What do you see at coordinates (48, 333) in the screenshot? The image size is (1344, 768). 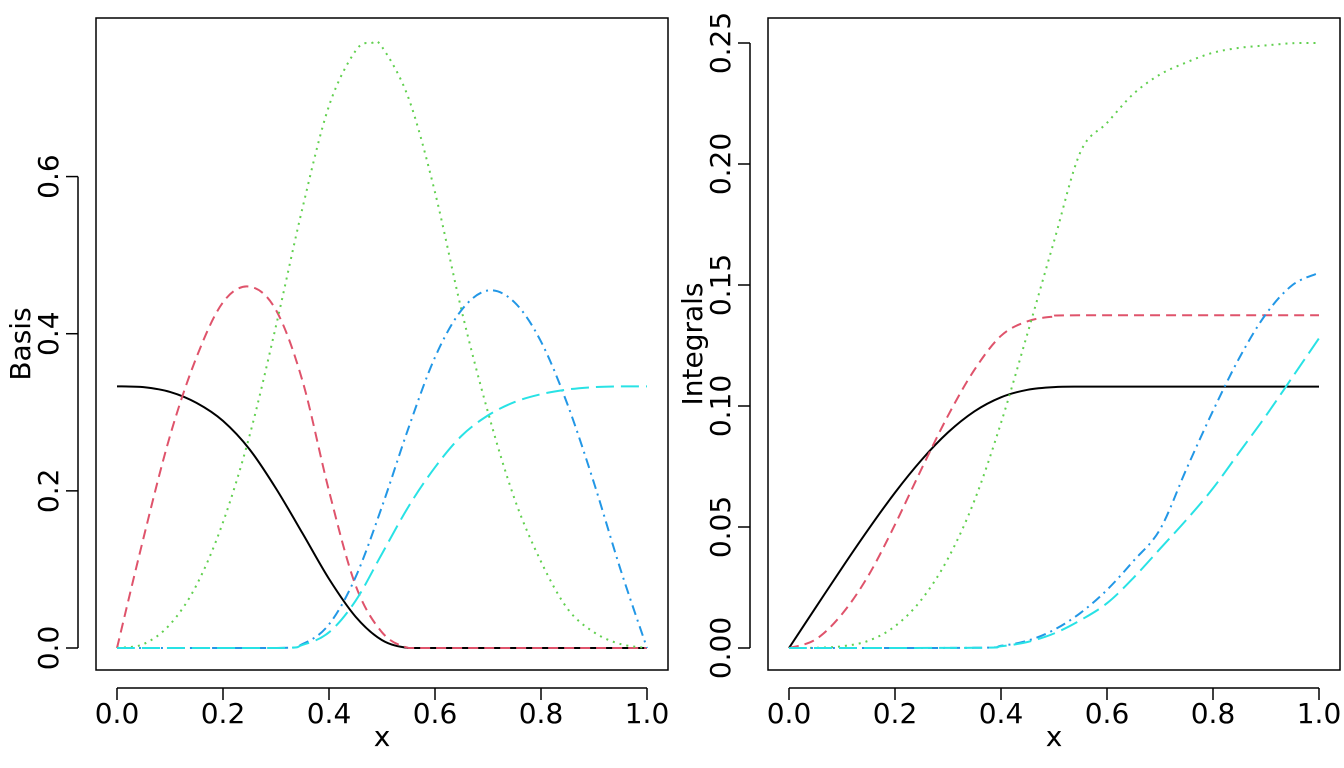 I see `y-tick-label: 0.4` at bounding box center [48, 333].